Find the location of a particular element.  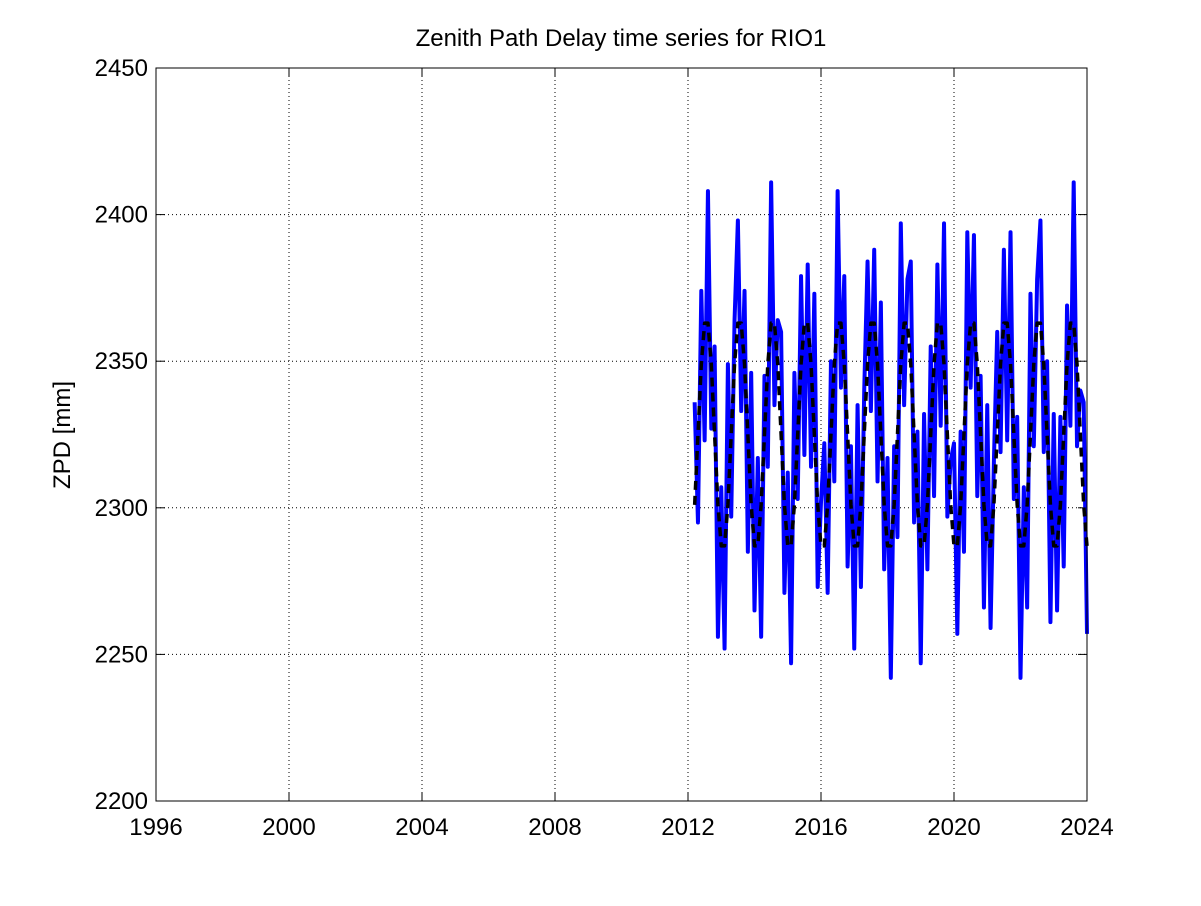

x-tick-label: 1996 is located at coordinates (155, 827).